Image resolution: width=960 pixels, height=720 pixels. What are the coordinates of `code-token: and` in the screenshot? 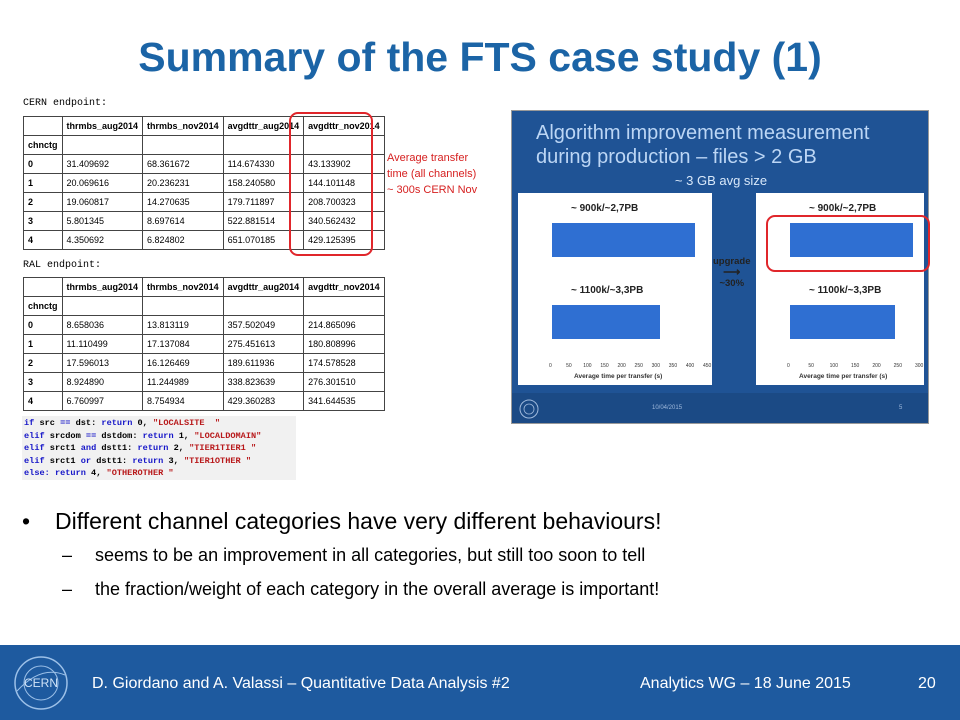 It's located at (91, 448).